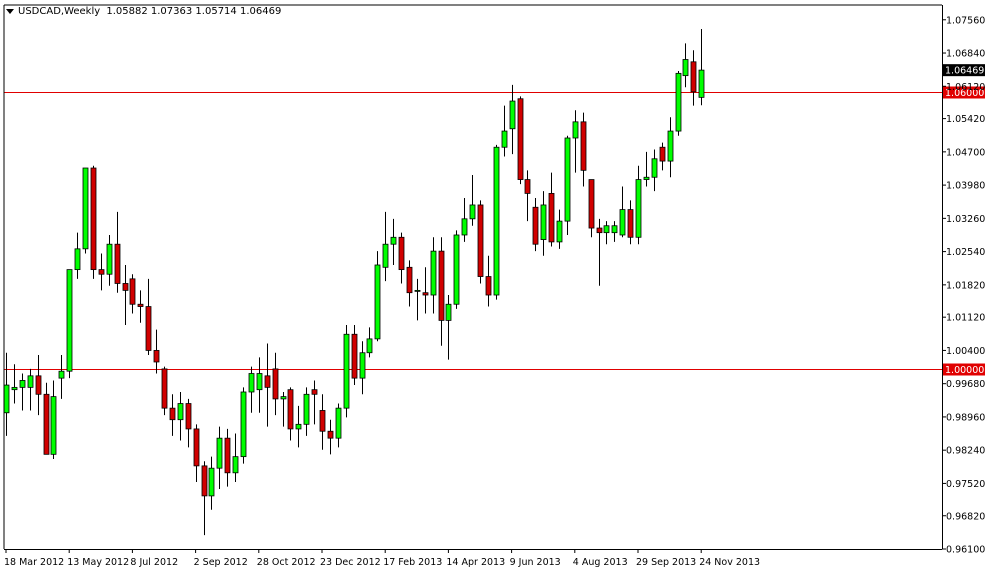  Describe the element at coordinates (965, 219) in the screenshot. I see `y-tick-label: 1.03260` at that location.